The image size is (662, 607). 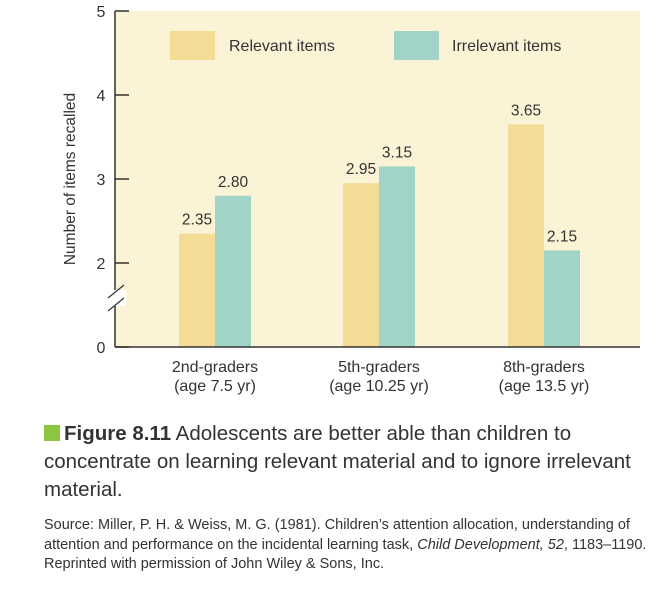 I want to click on x-tick-label: (age 13.5 yr), so click(x=544, y=386).